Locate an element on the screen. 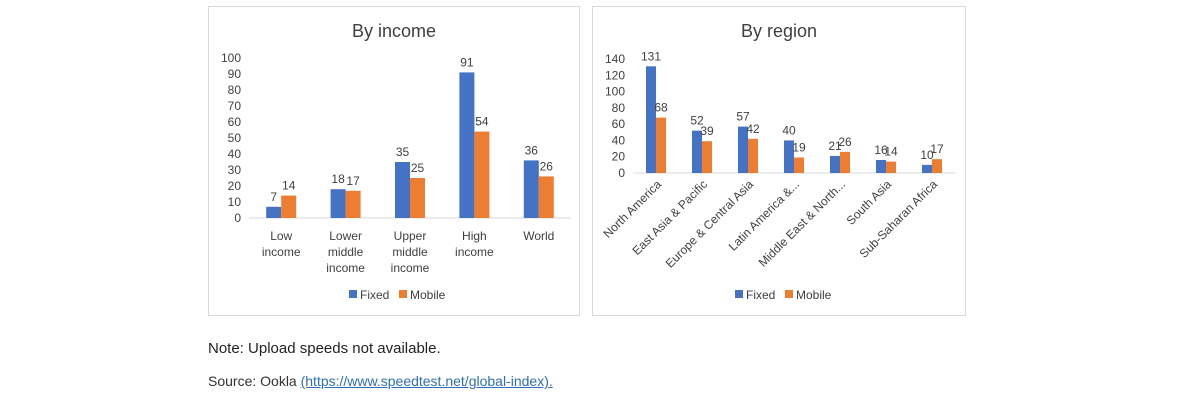  x-tick-label: World is located at coordinates (538, 236).